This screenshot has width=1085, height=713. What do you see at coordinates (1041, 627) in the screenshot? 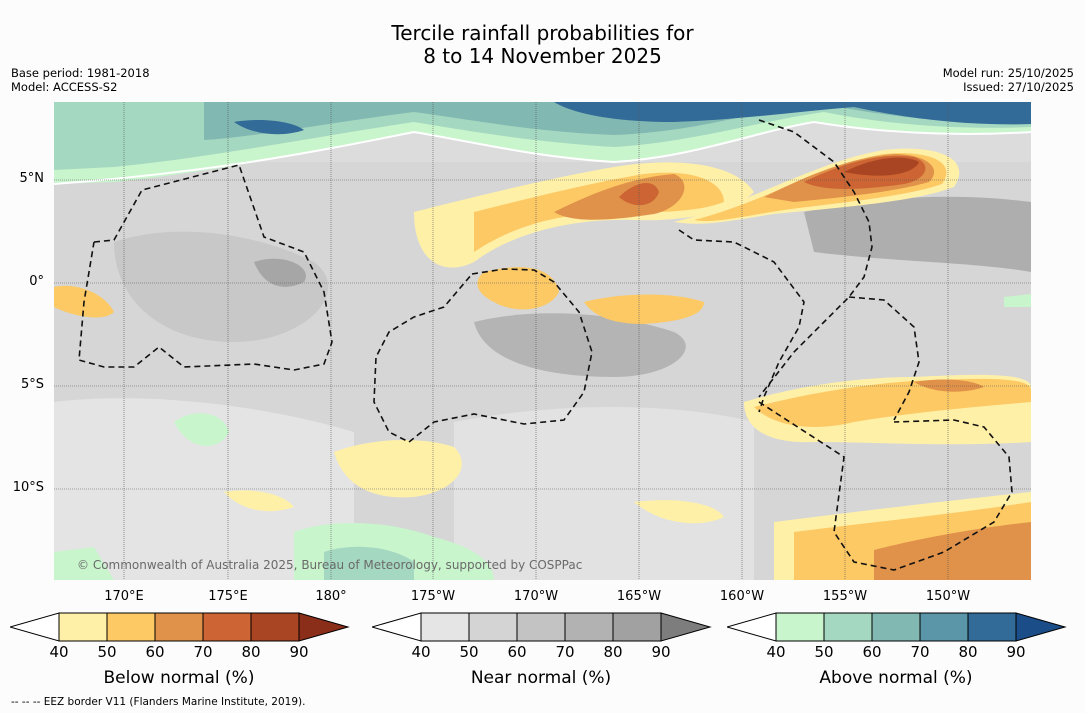
I see `colorbar-above-normal-arrow-right` at bounding box center [1041, 627].